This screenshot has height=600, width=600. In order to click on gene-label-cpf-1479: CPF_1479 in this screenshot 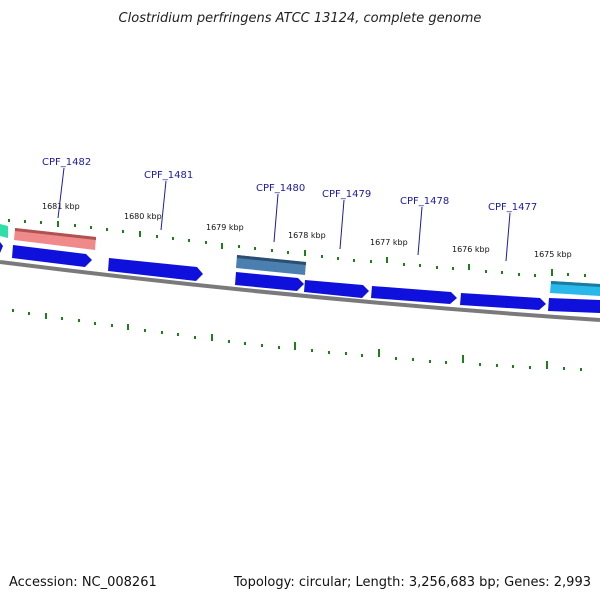, I will do `click(346, 194)`.